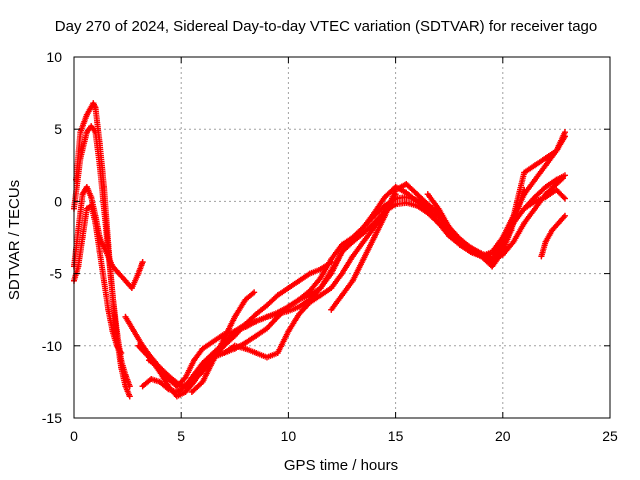 The height and width of the screenshot is (480, 640). What do you see at coordinates (58, 129) in the screenshot?
I see `y-tick-label: 5` at bounding box center [58, 129].